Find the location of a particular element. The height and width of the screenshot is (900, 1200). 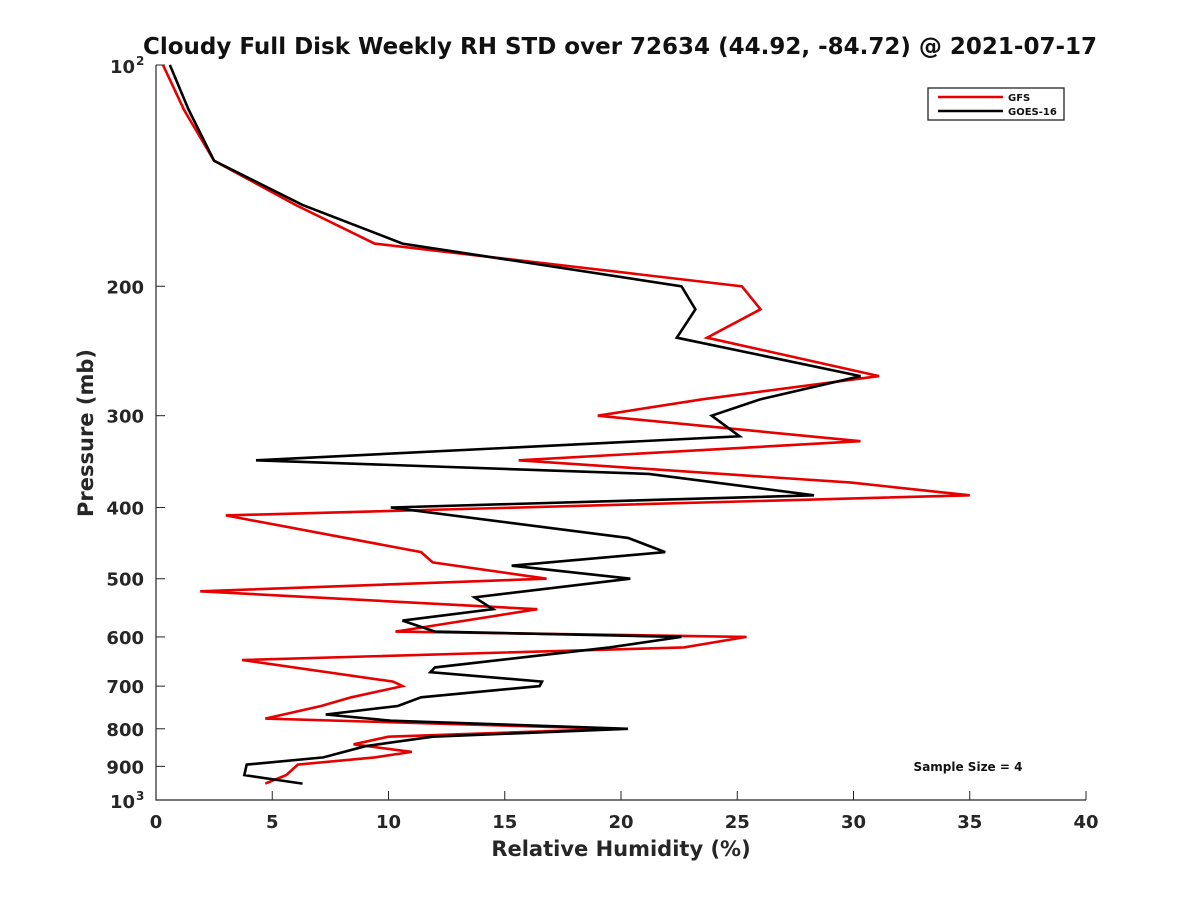

x-tick-label: 0 is located at coordinates (156, 822).